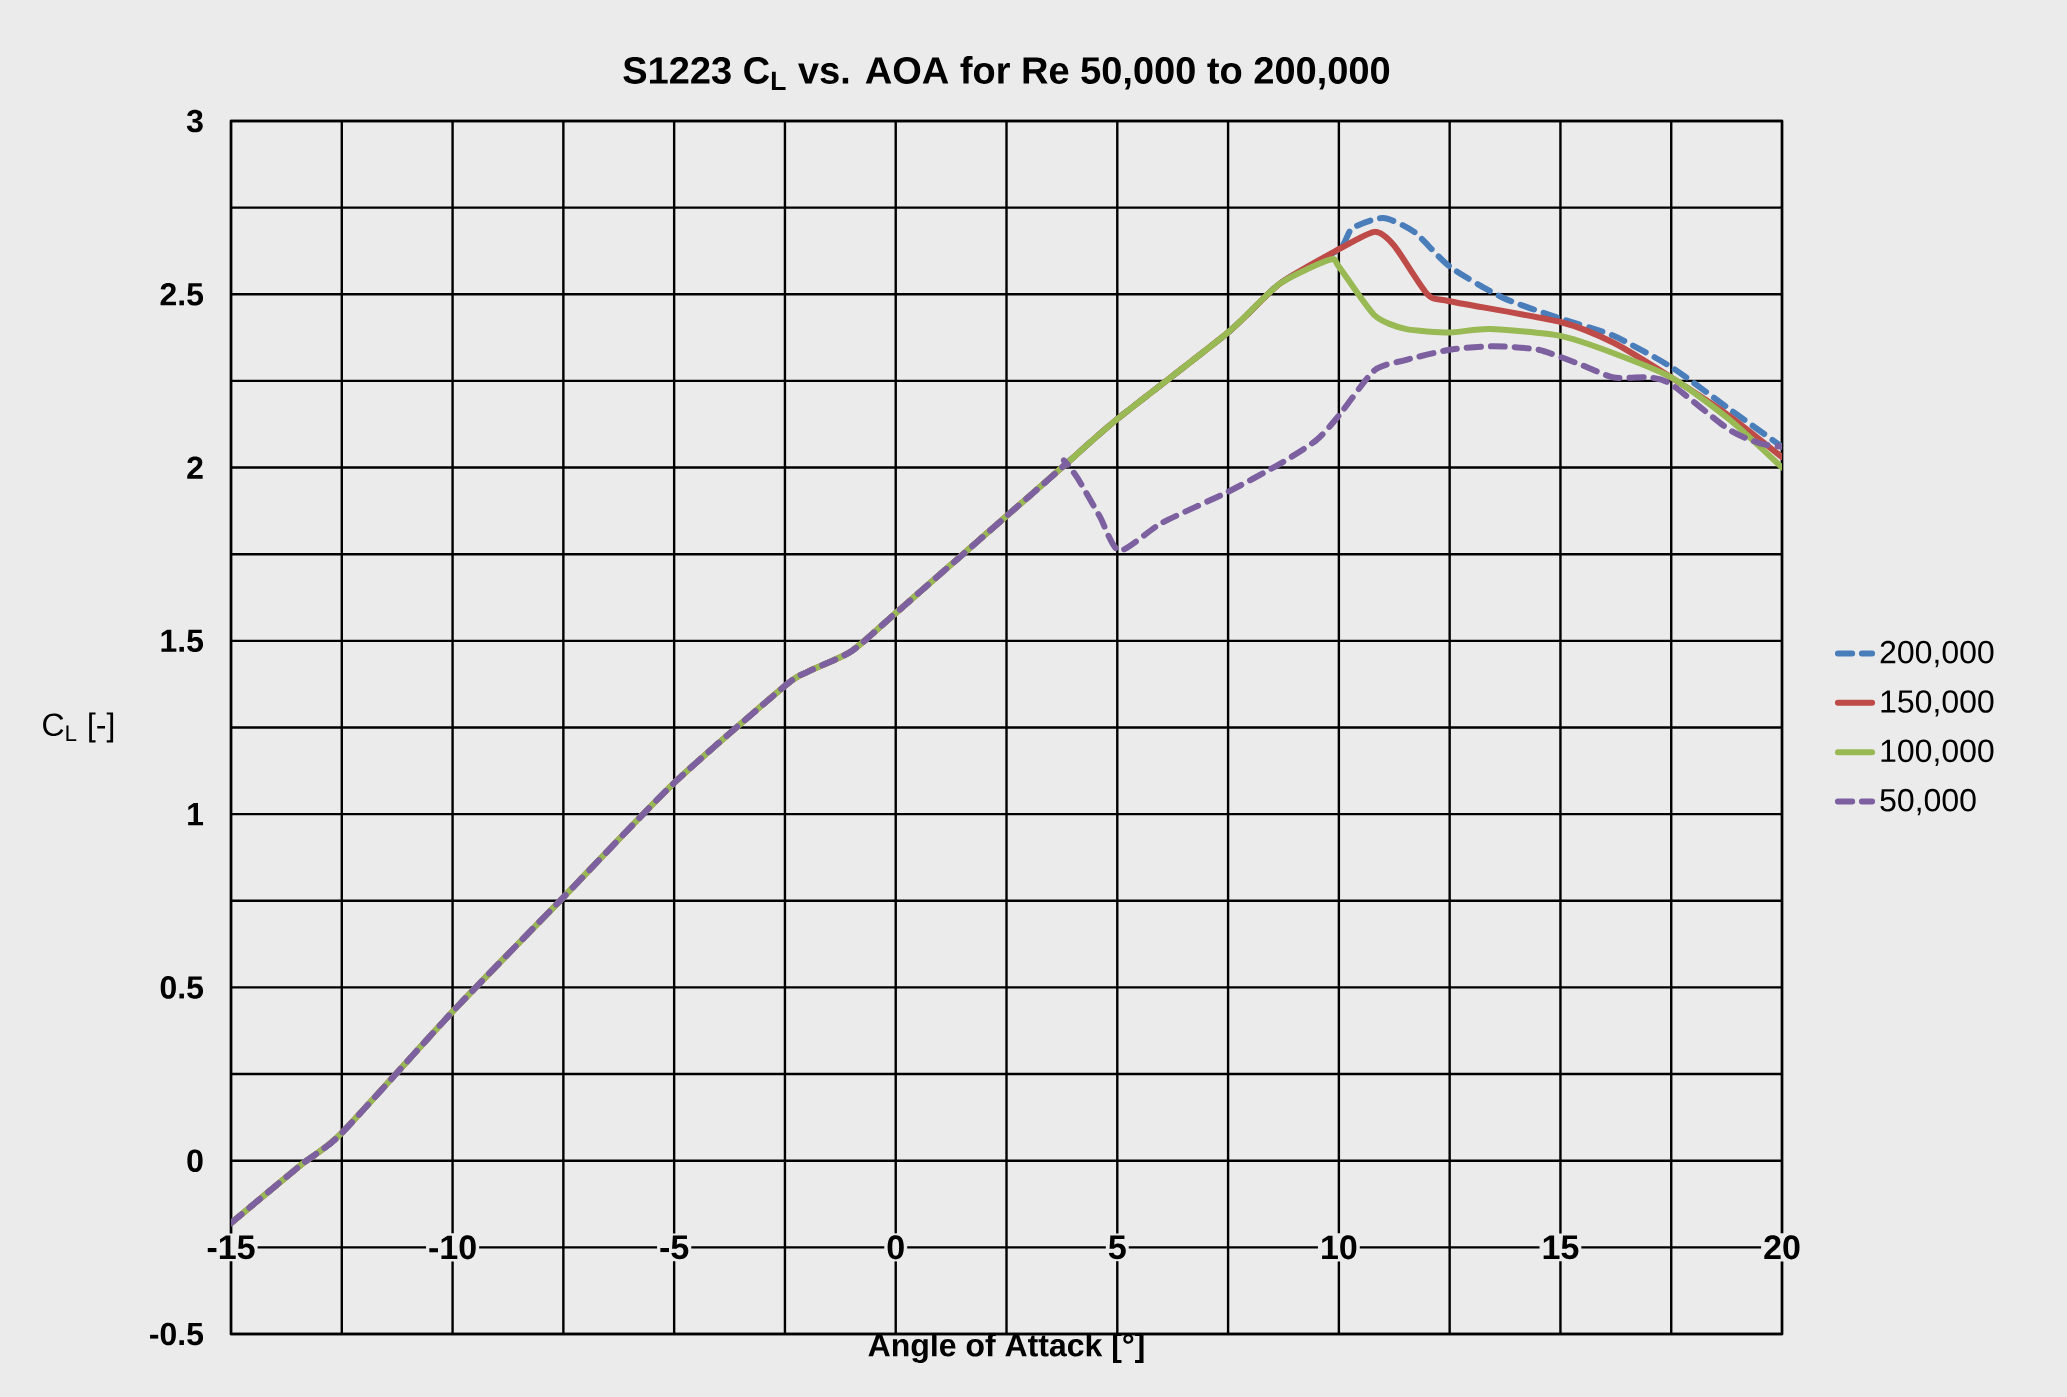 This screenshot has height=1397, width=2067. I want to click on y-tick-label: 2.5, so click(182, 294).